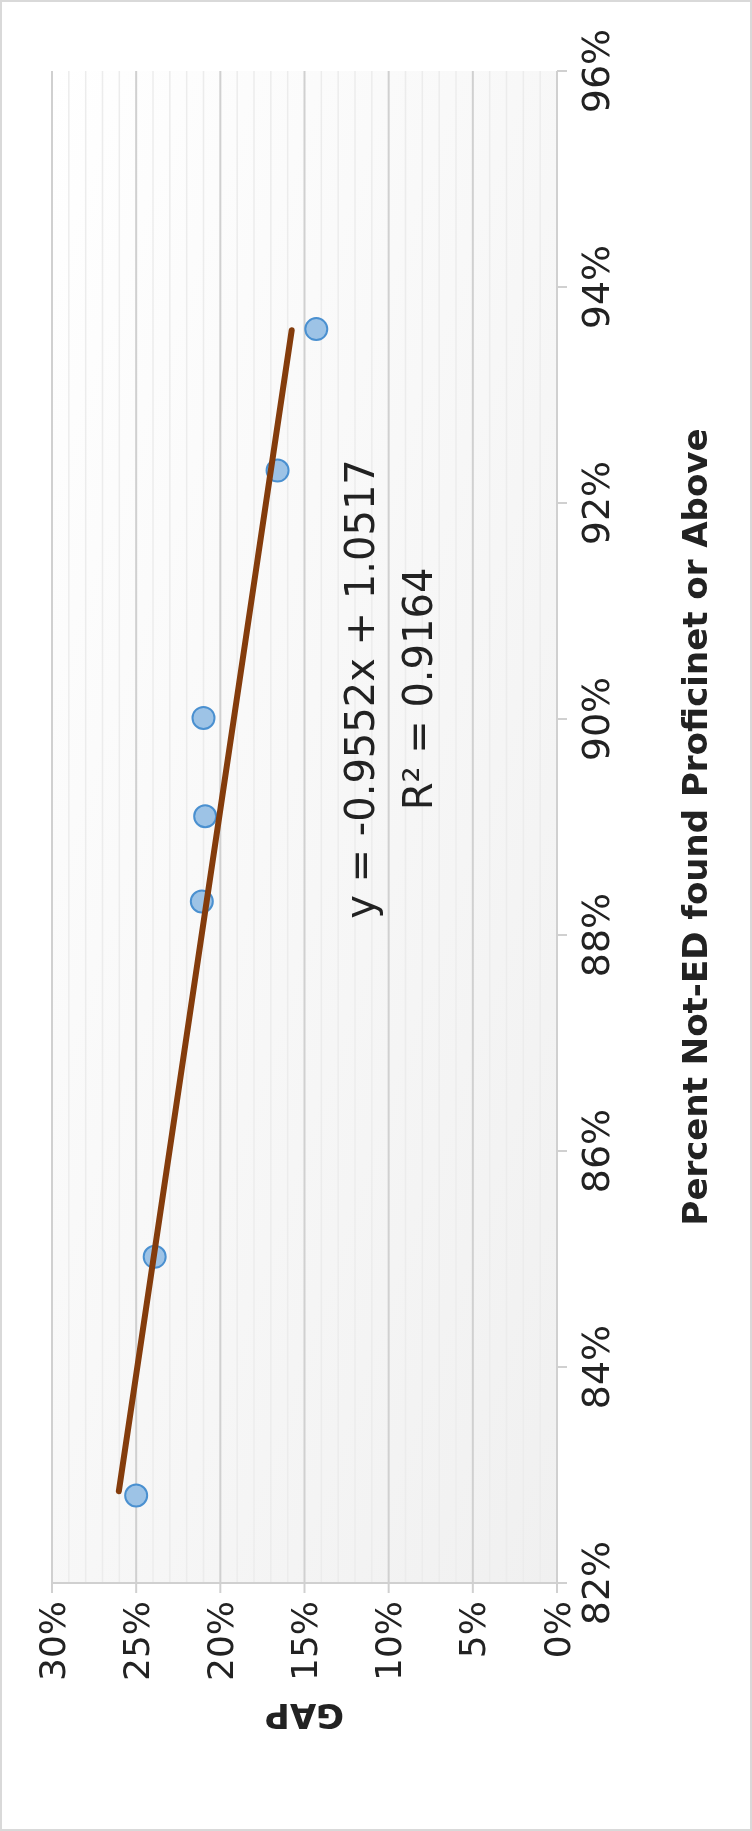  I want to click on x-tick-label: 5%, so click(473, 1630).